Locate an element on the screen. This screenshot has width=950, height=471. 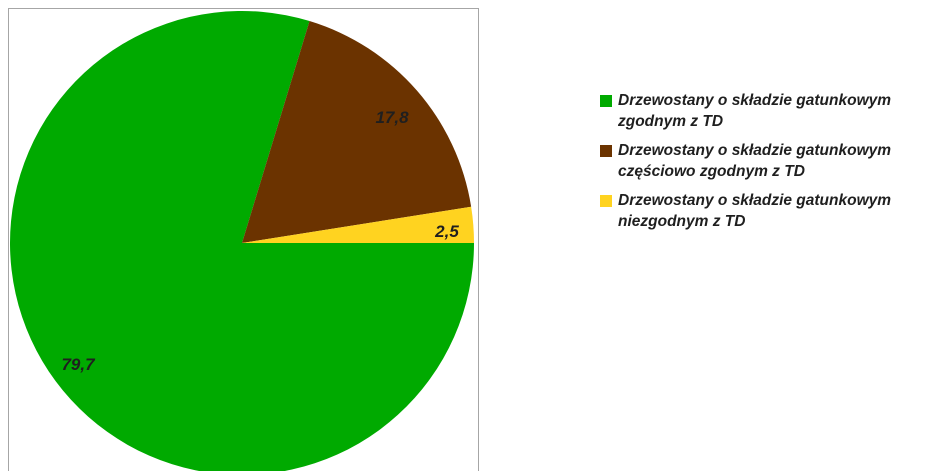
slice-czesciowo-zgodne is located at coordinates (357, 132).